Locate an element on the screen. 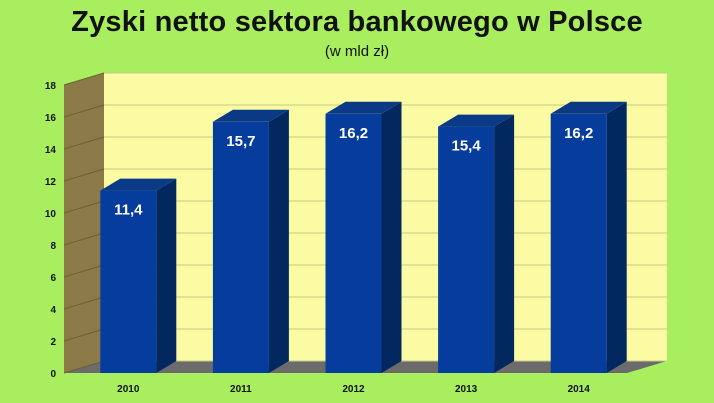 Image resolution: width=714 pixels, height=403 pixels. x-tick-label: 2013 is located at coordinates (466, 389).